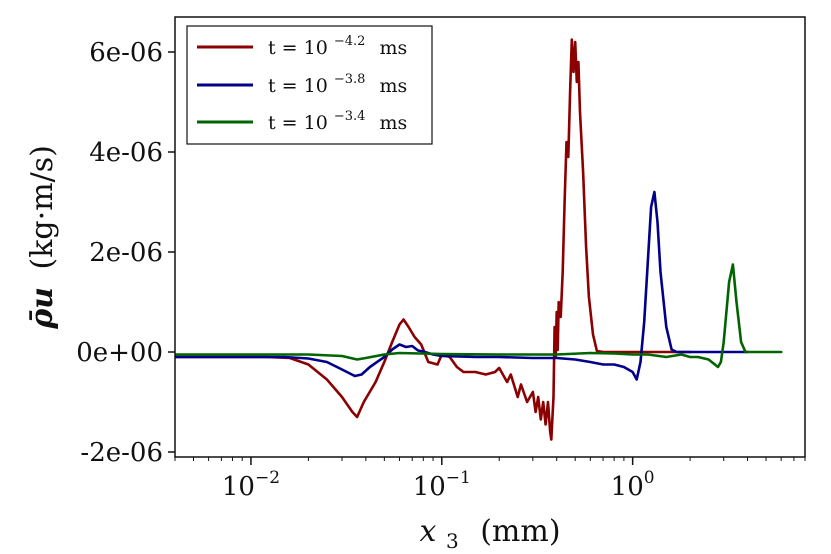 The width and height of the screenshot is (831, 554). I want to click on legend-unit-series-3: ms, so click(393, 123).